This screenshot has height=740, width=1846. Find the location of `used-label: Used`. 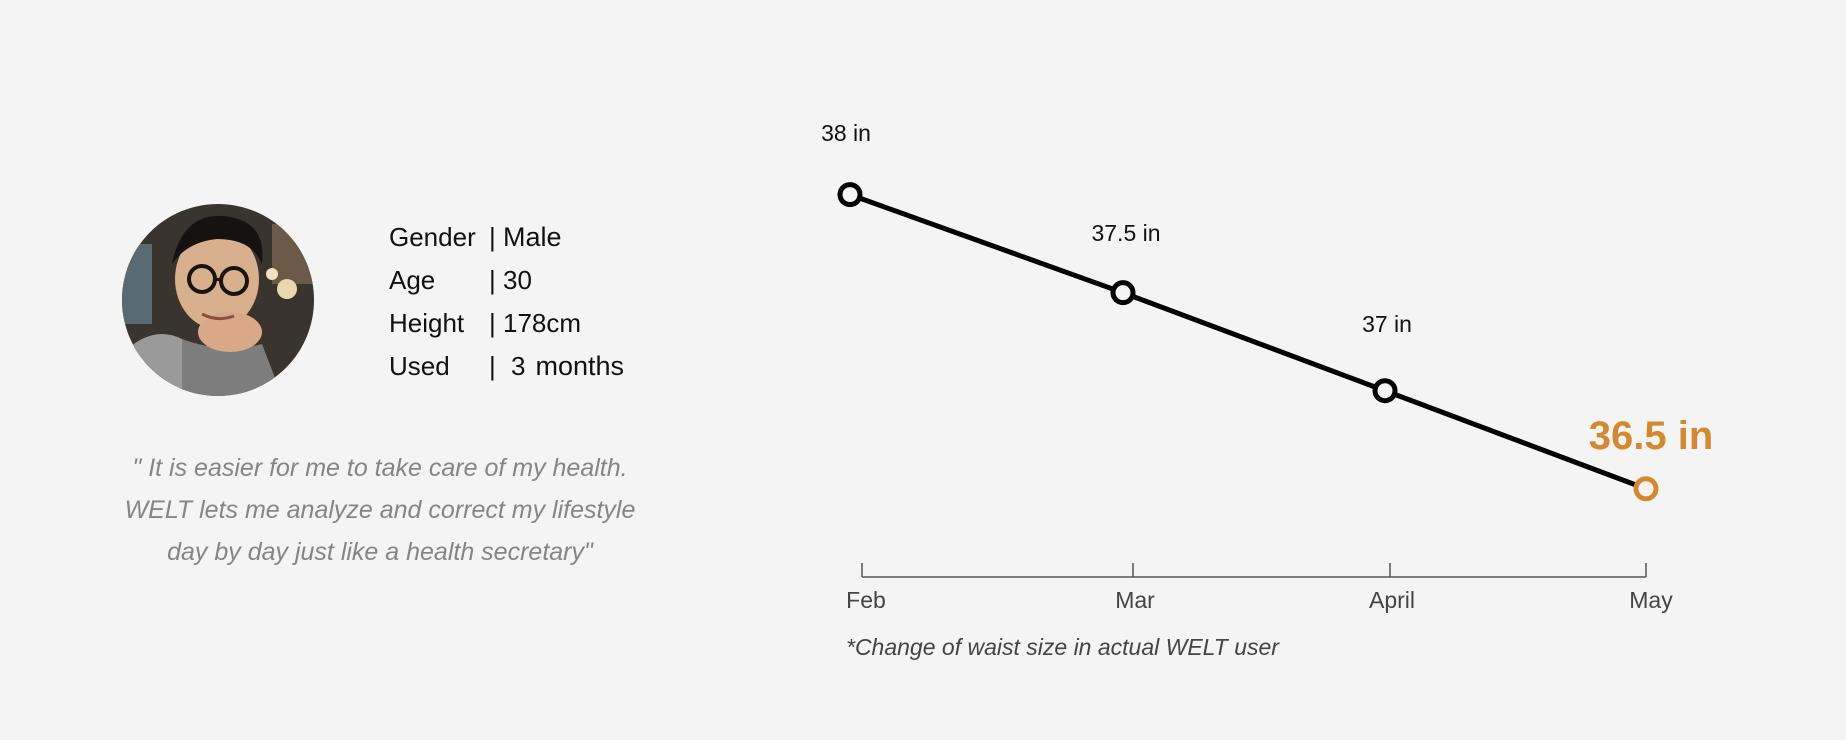

used-label: Used is located at coordinates (419, 366).